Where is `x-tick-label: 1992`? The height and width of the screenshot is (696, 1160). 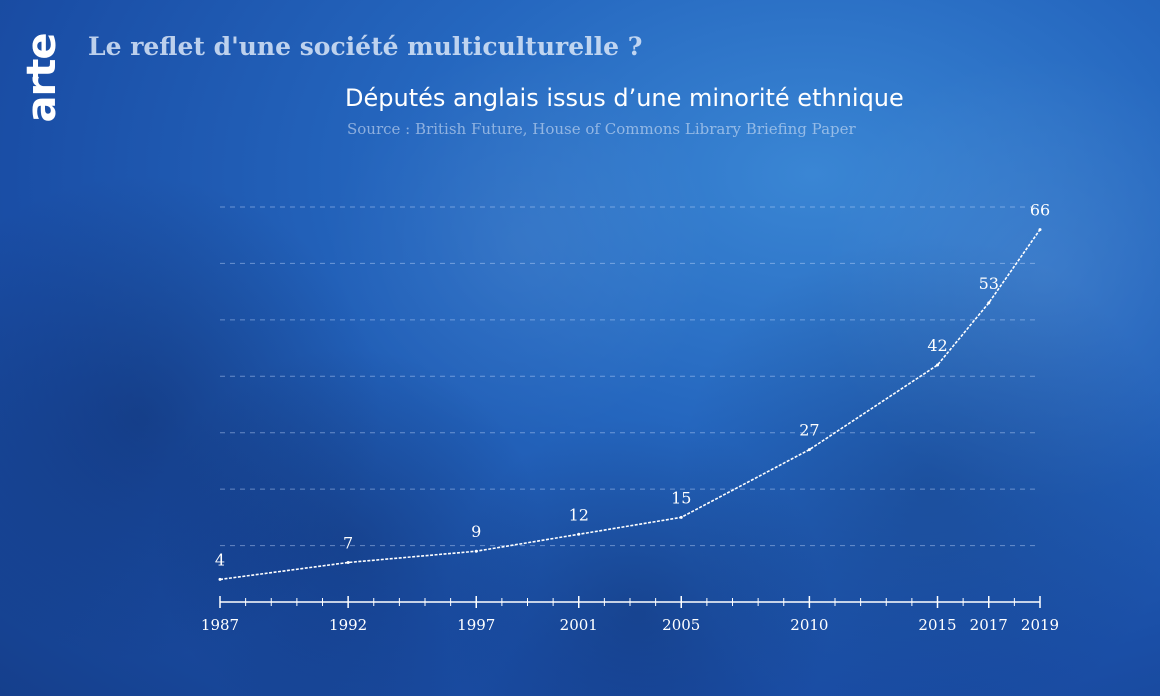
x-tick-label: 1992 is located at coordinates (348, 625).